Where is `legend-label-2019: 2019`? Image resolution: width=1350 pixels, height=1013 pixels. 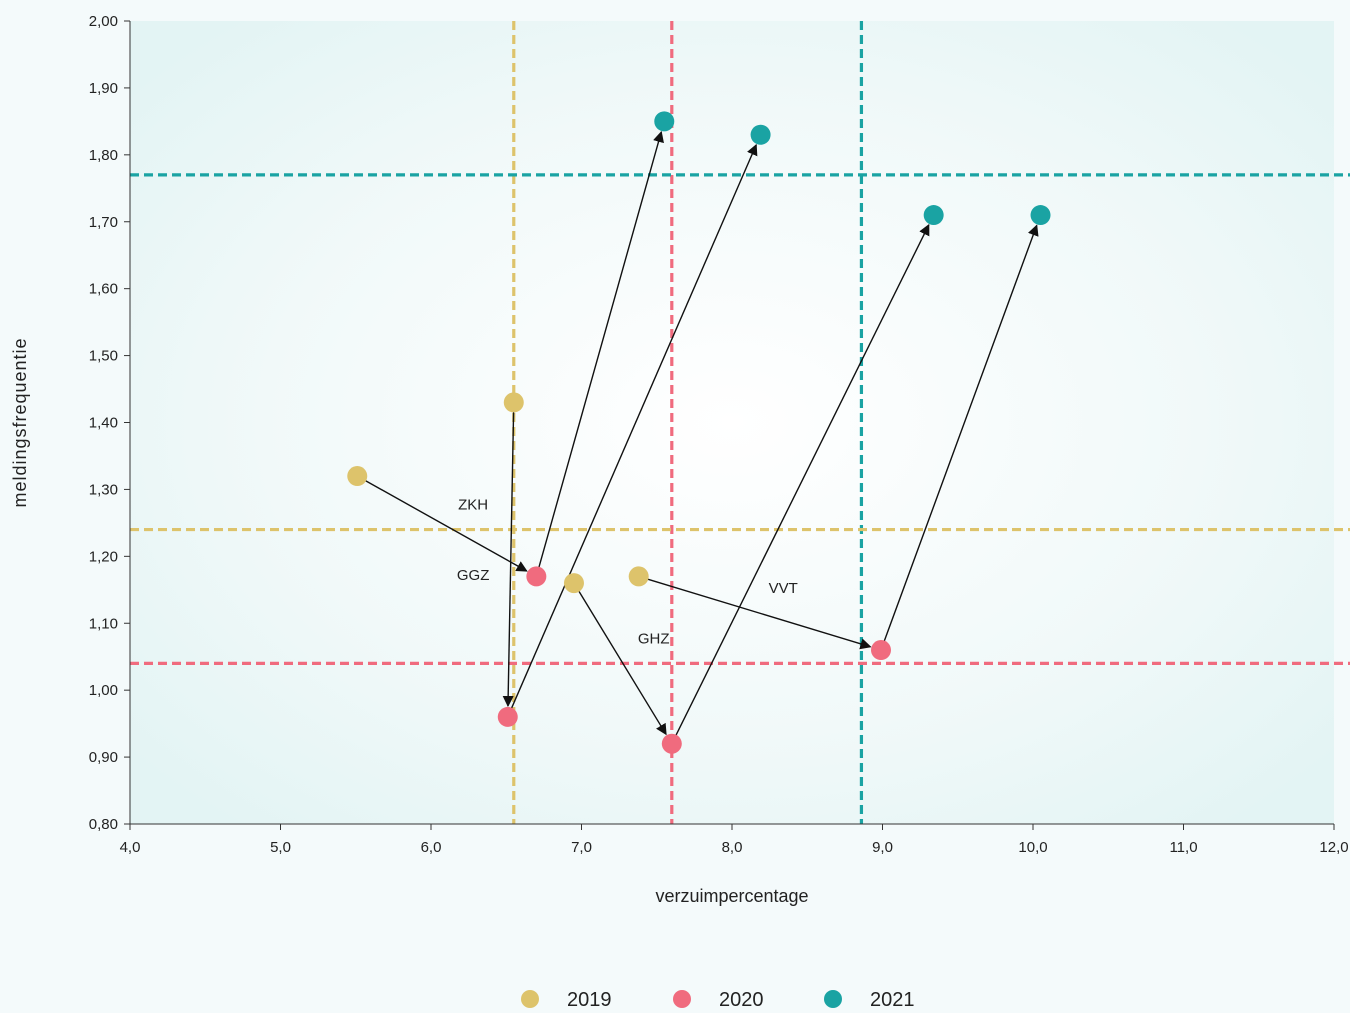 legend-label-2019: 2019 is located at coordinates (589, 998).